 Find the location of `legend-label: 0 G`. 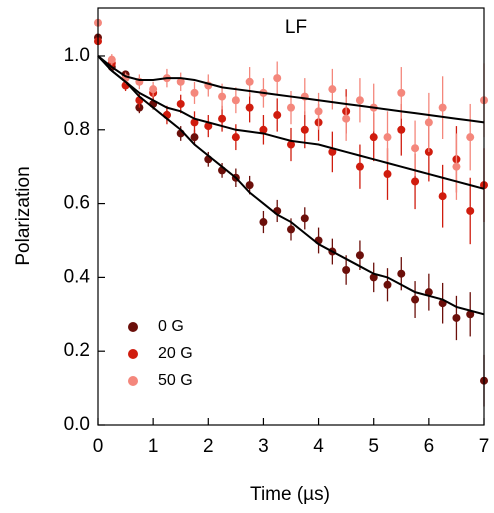

legend-label: 0 G is located at coordinates (171, 326).